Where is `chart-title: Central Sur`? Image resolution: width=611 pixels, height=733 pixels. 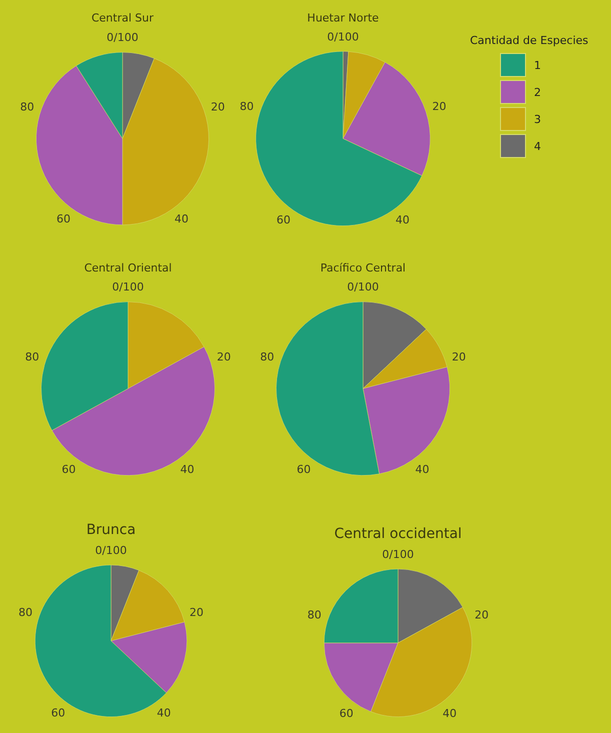
chart-title: Central Sur is located at coordinates (122, 17).